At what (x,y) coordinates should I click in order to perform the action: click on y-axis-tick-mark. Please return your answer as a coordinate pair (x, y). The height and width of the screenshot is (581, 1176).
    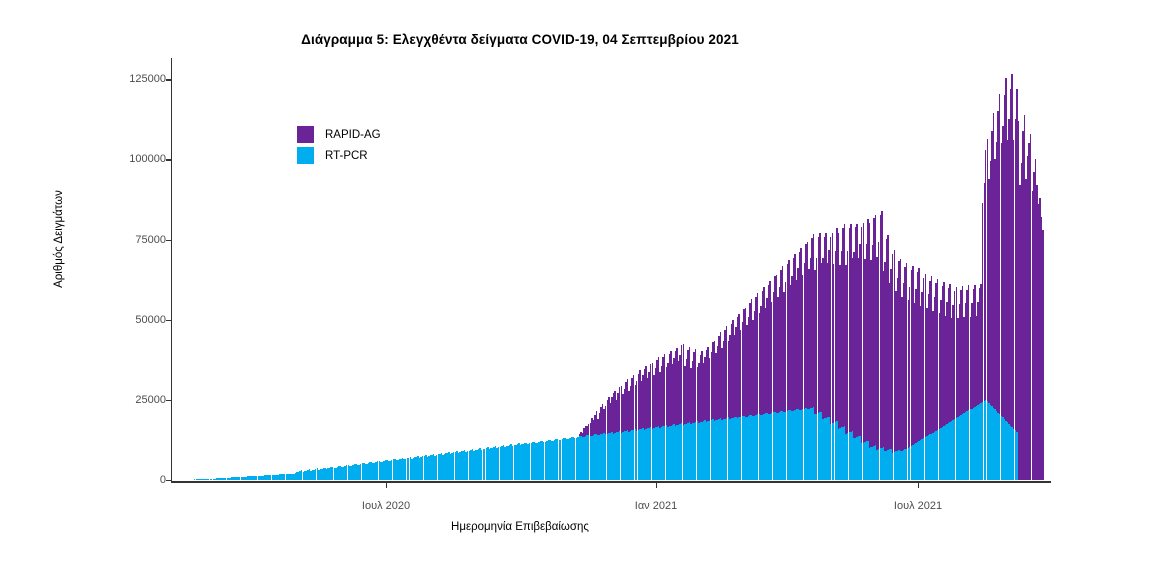
    Looking at the image, I should click on (168, 160).